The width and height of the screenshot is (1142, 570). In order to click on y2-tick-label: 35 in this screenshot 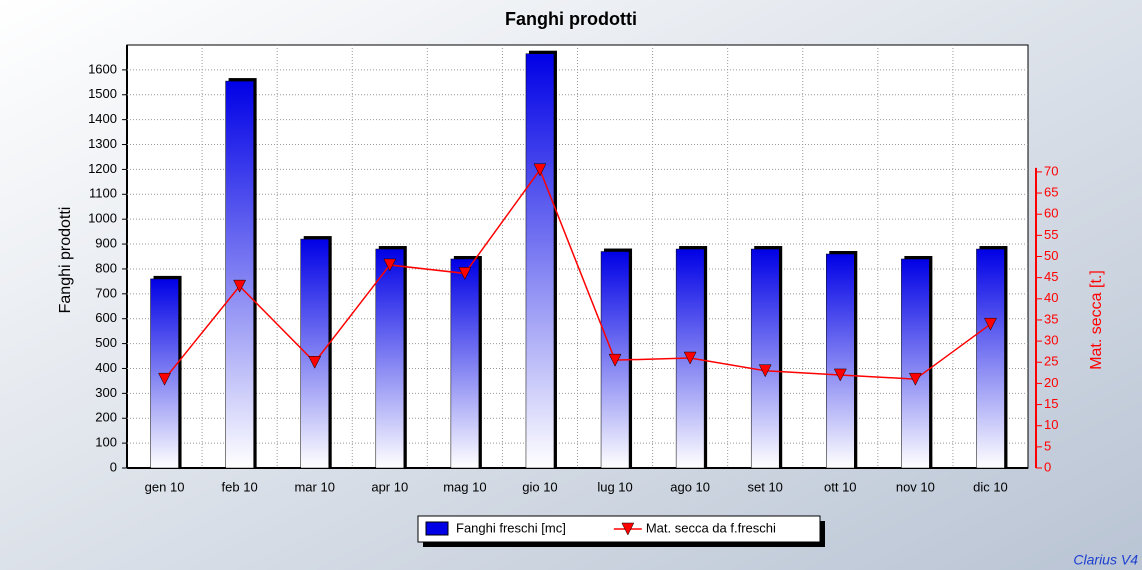, I will do `click(1051, 318)`.